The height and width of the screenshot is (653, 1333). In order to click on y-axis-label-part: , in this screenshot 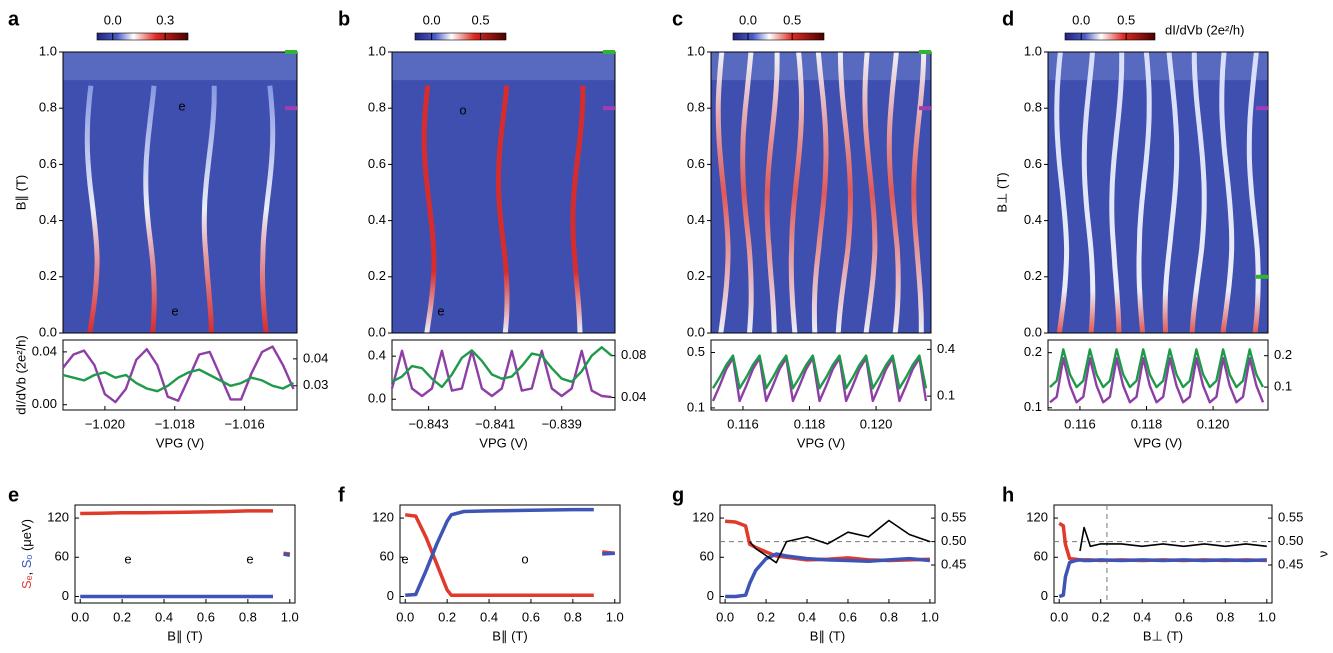, I will do `click(26, 571)`.